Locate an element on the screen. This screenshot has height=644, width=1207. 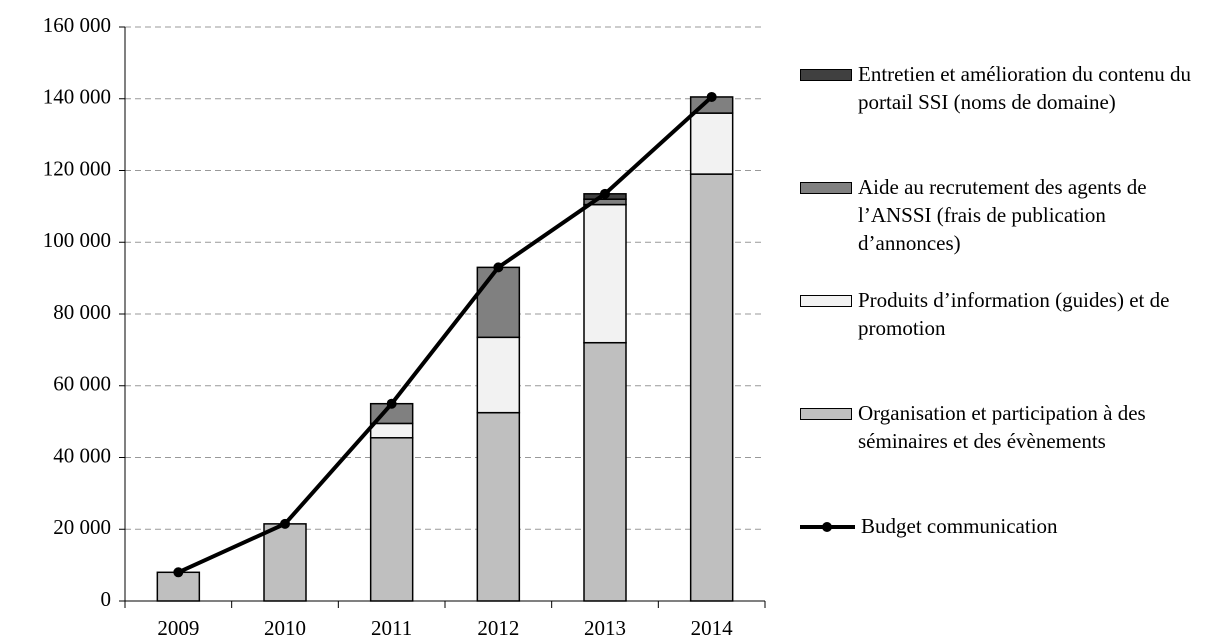
y-tick-label: 60 000 is located at coordinates (82, 384).